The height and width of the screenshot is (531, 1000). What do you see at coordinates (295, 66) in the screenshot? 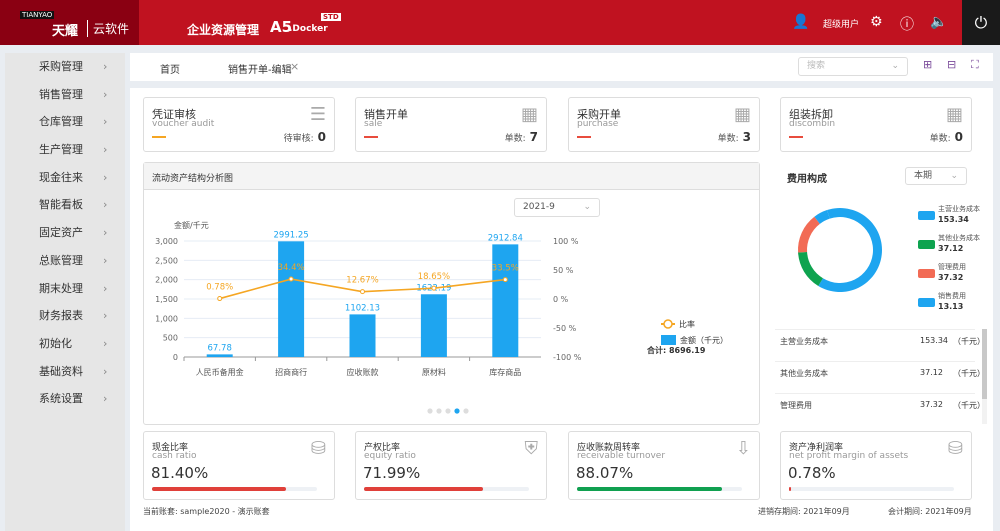
I see `close-icon: ×` at bounding box center [295, 66].